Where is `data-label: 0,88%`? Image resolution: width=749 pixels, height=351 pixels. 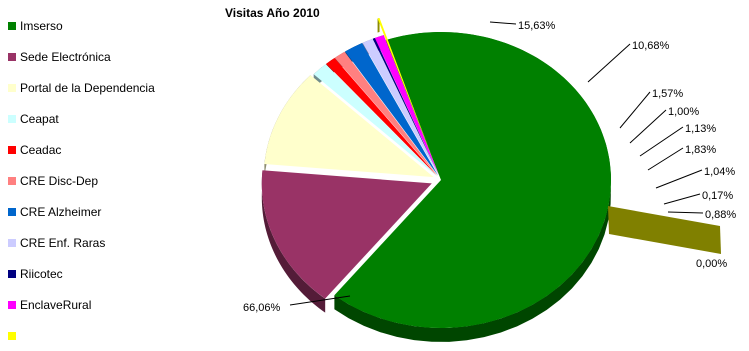 data-label: 0,88% is located at coordinates (720, 215).